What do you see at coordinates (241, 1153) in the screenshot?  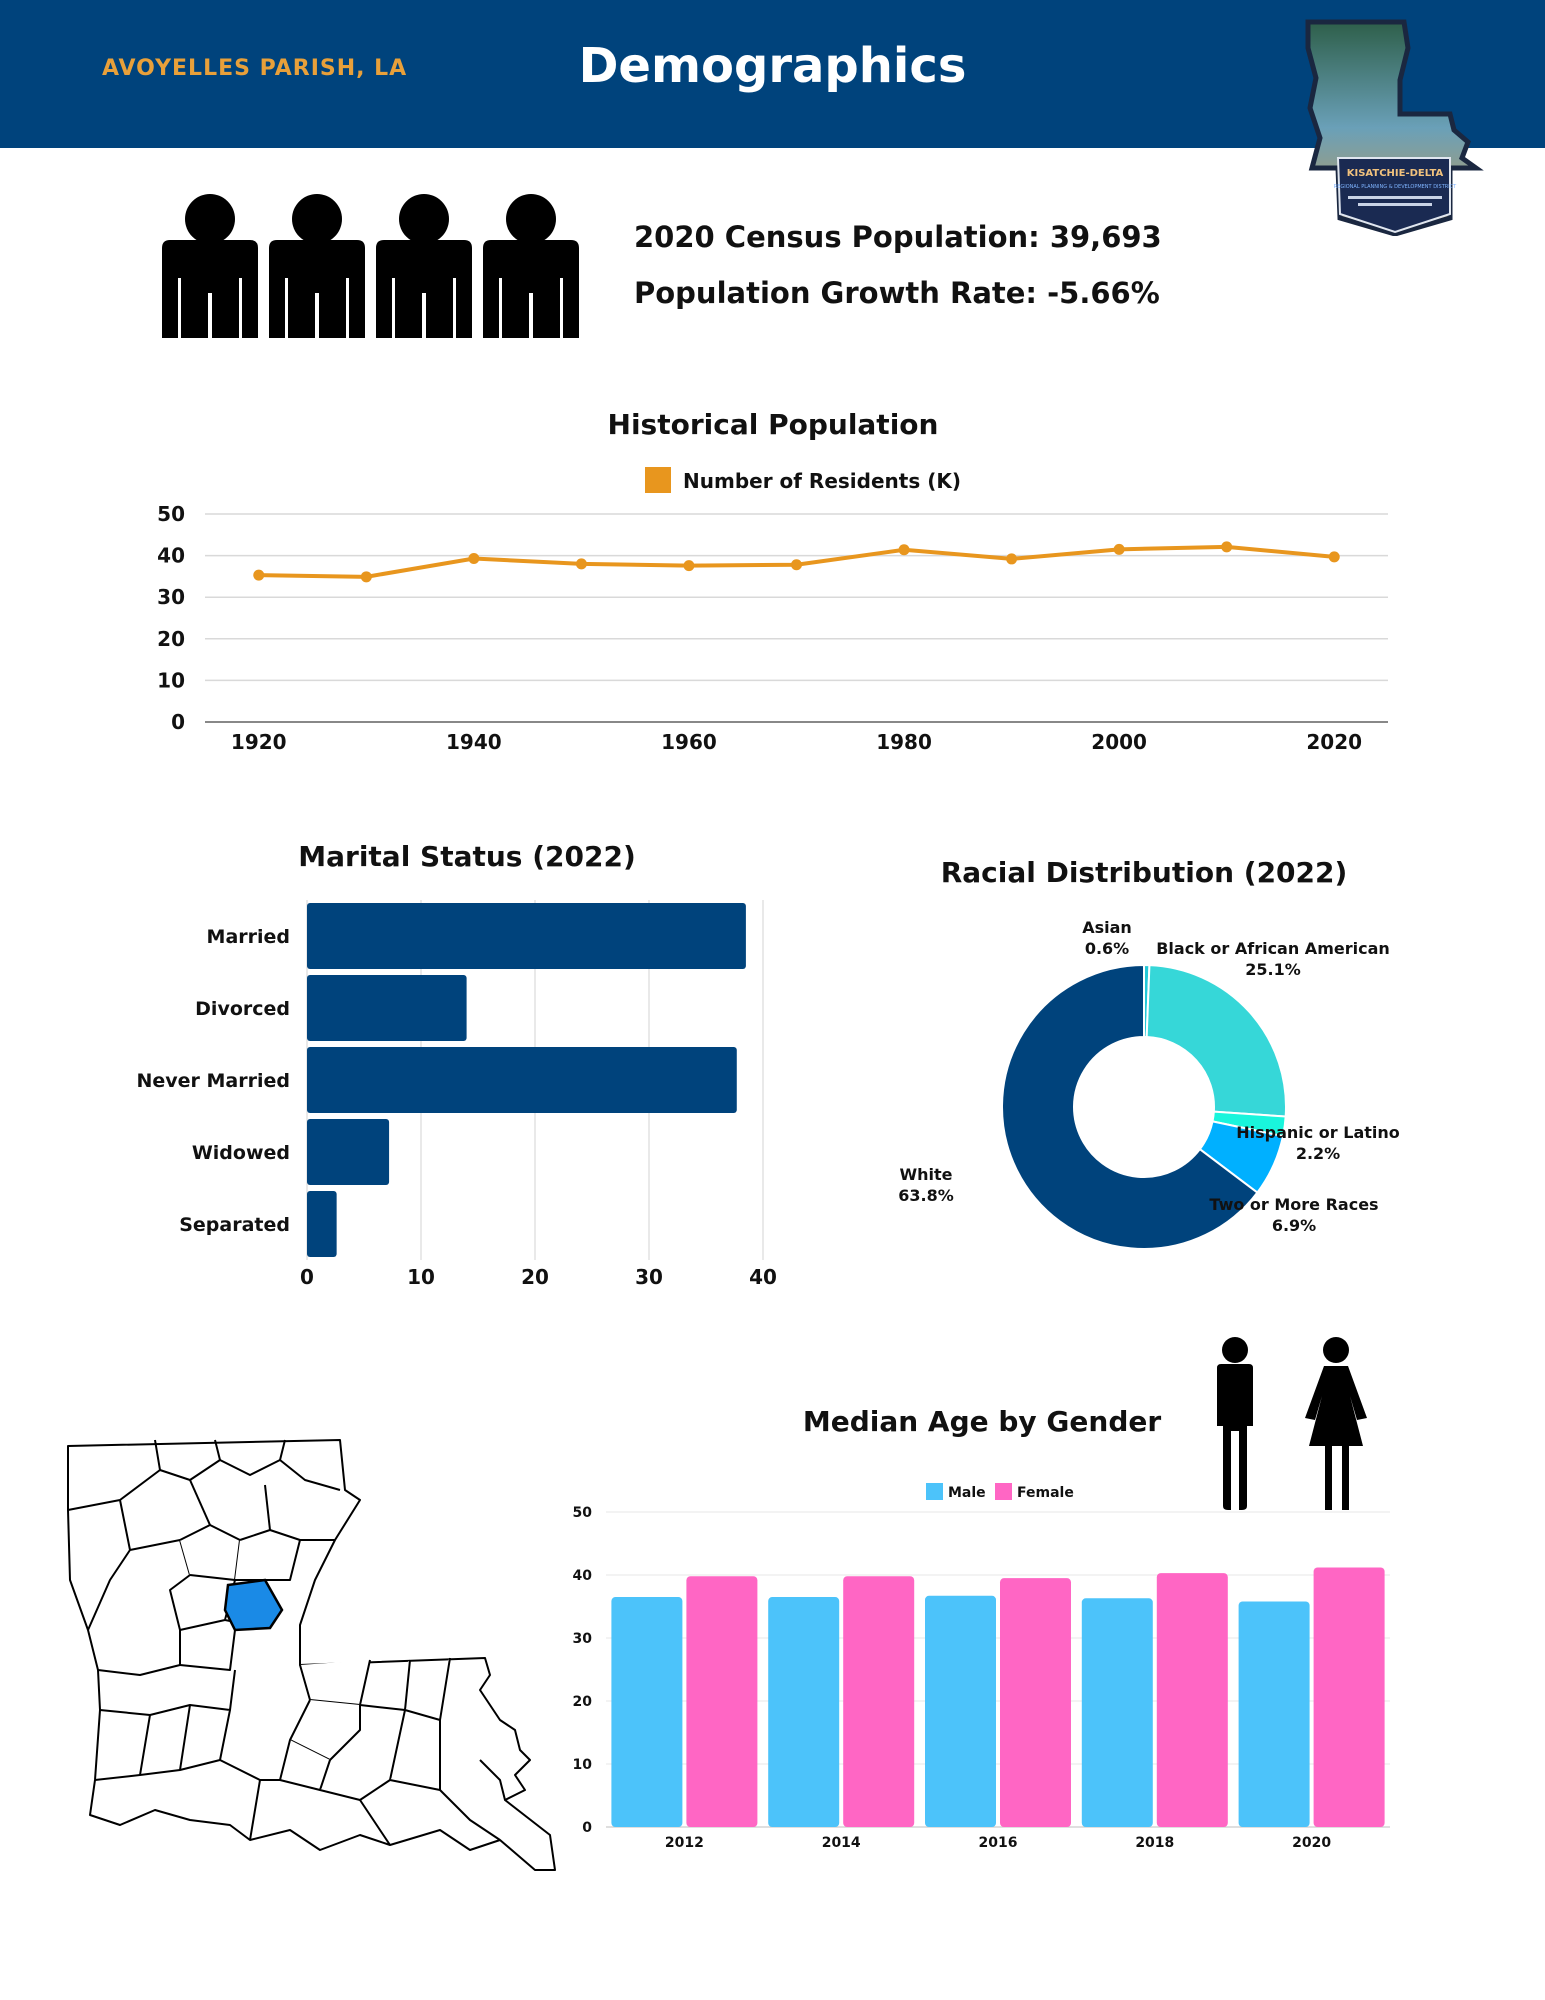 I see `category-label: Widowed` at bounding box center [241, 1153].